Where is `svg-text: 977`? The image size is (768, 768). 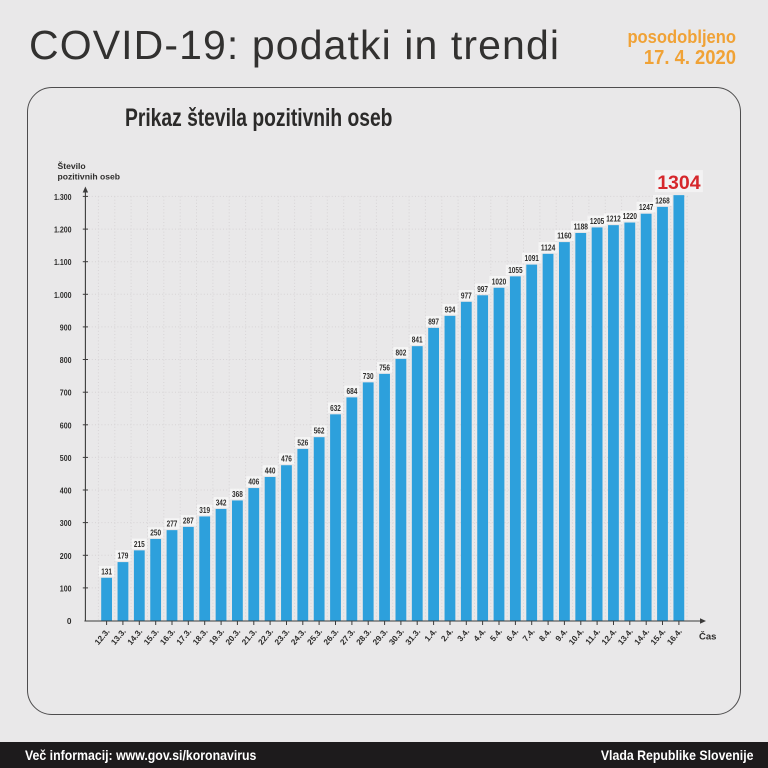 svg-text: 977 is located at coordinates (466, 295).